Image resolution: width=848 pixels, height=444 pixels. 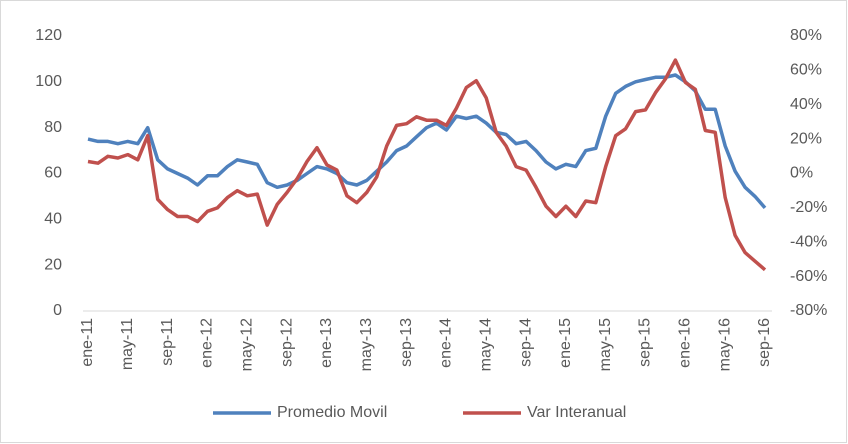 I want to click on x-tick-label: ene-12, so click(x=207, y=343).